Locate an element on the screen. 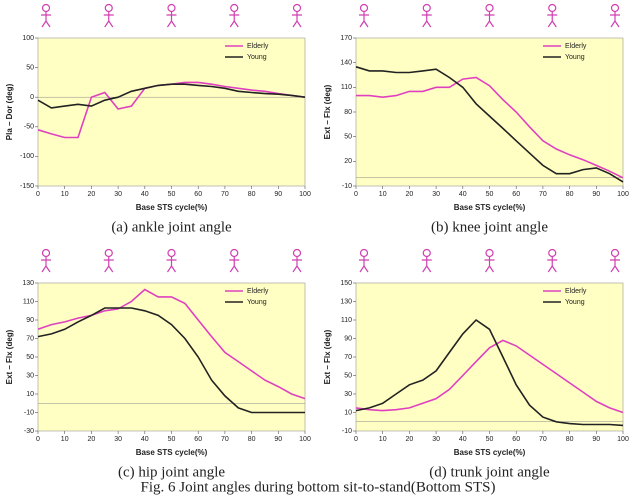 The height and width of the screenshot is (501, 636). chart-caption: (a) ankle joint angle is located at coordinates (171, 227).